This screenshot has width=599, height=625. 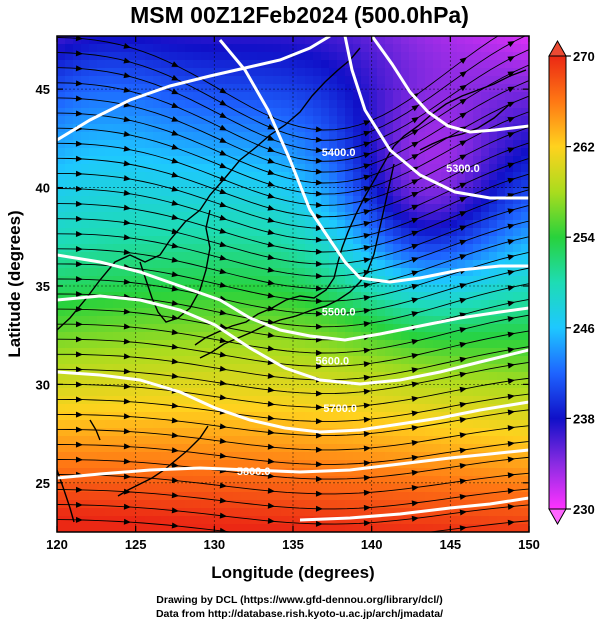 I want to click on y-tick-label-4: 45, so click(x=43, y=89).